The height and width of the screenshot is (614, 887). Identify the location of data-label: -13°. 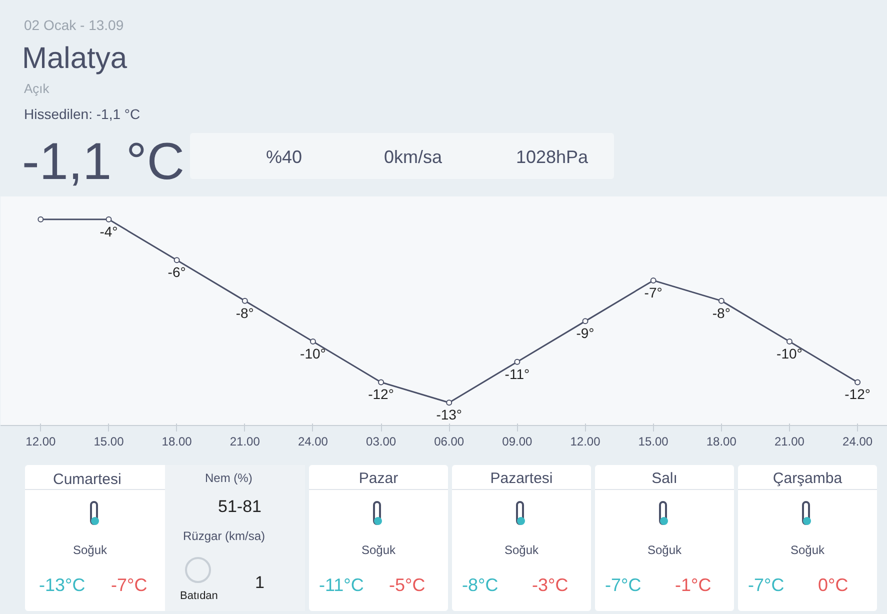
(449, 414).